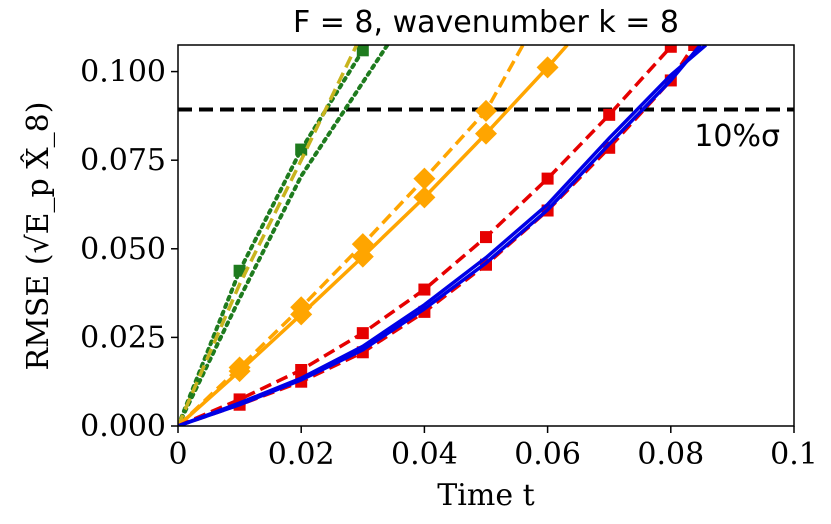  Describe the element at coordinates (485, 495) in the screenshot. I see `x-axis-label: Time t` at that location.